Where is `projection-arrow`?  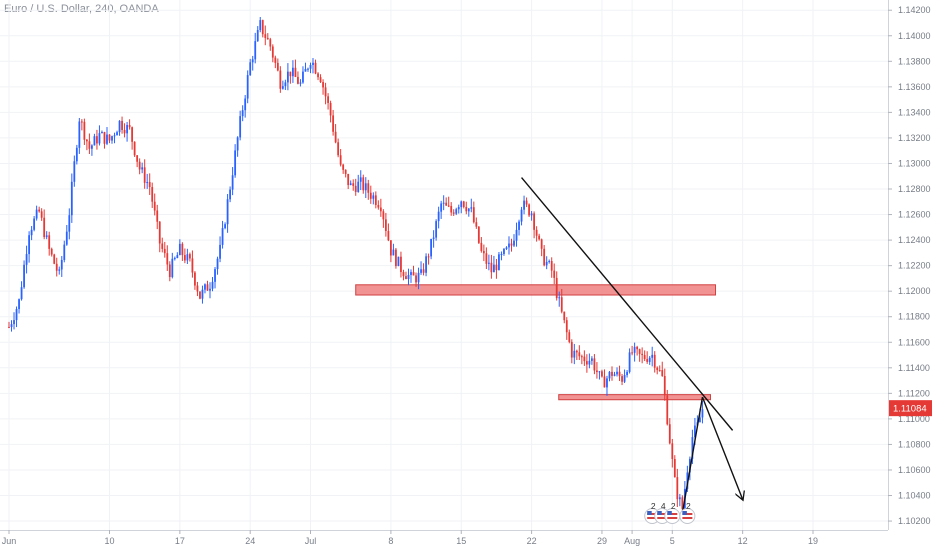 projection-arrow is located at coordinates (721, 447).